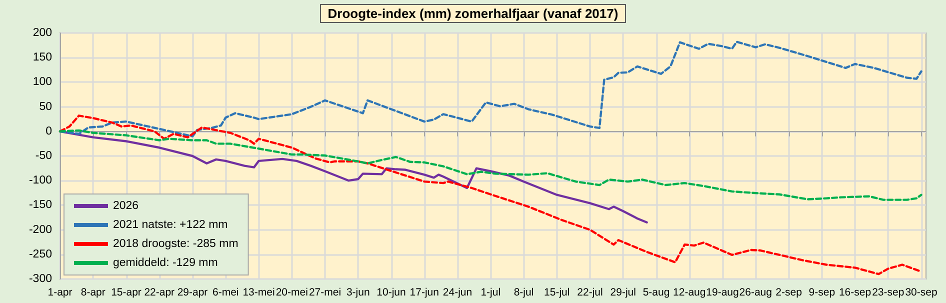 The image size is (946, 303). I want to click on y-tick-label: -200, so click(40, 230).